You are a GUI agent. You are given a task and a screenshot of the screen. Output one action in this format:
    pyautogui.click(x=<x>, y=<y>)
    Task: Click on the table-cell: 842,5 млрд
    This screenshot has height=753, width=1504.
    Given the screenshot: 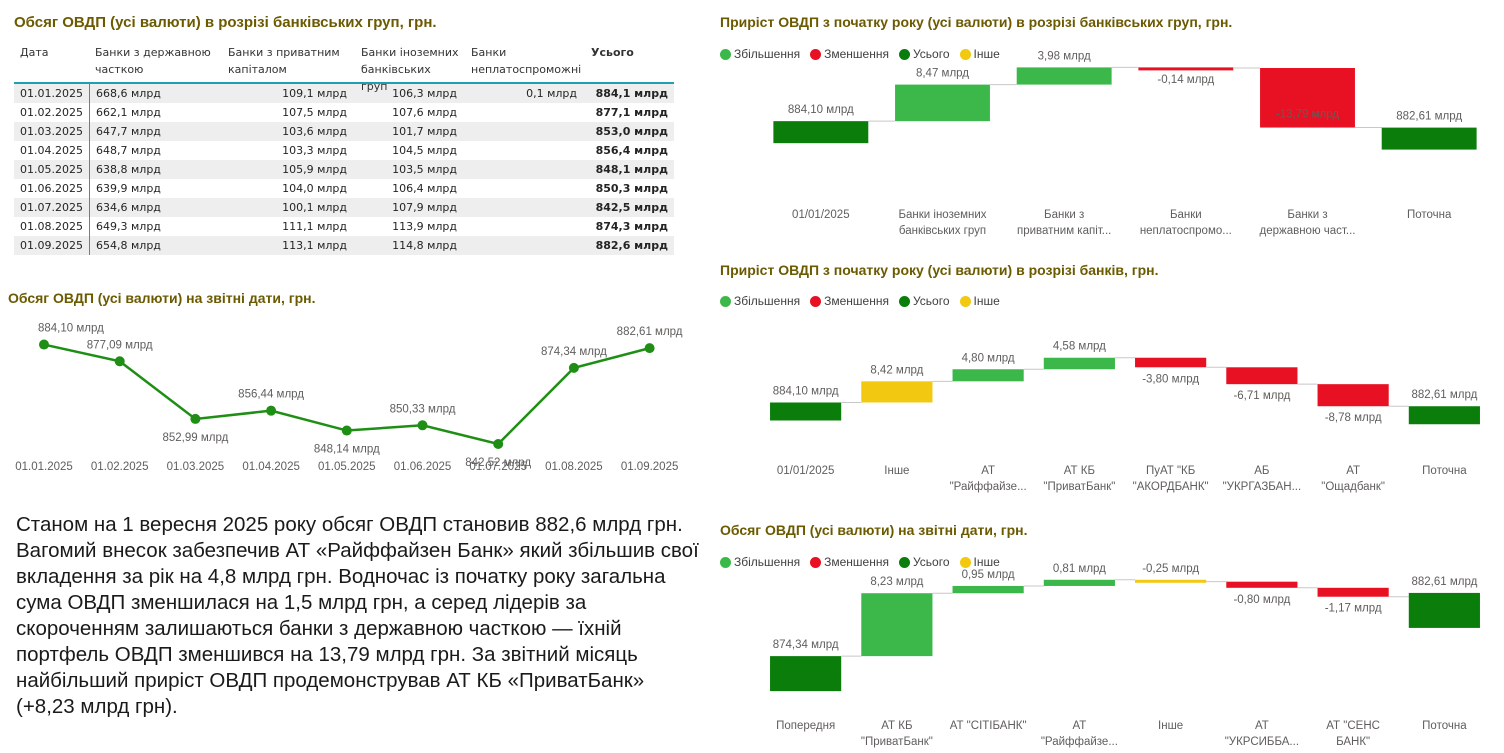 What is the action you would take?
    pyautogui.click(x=631, y=207)
    